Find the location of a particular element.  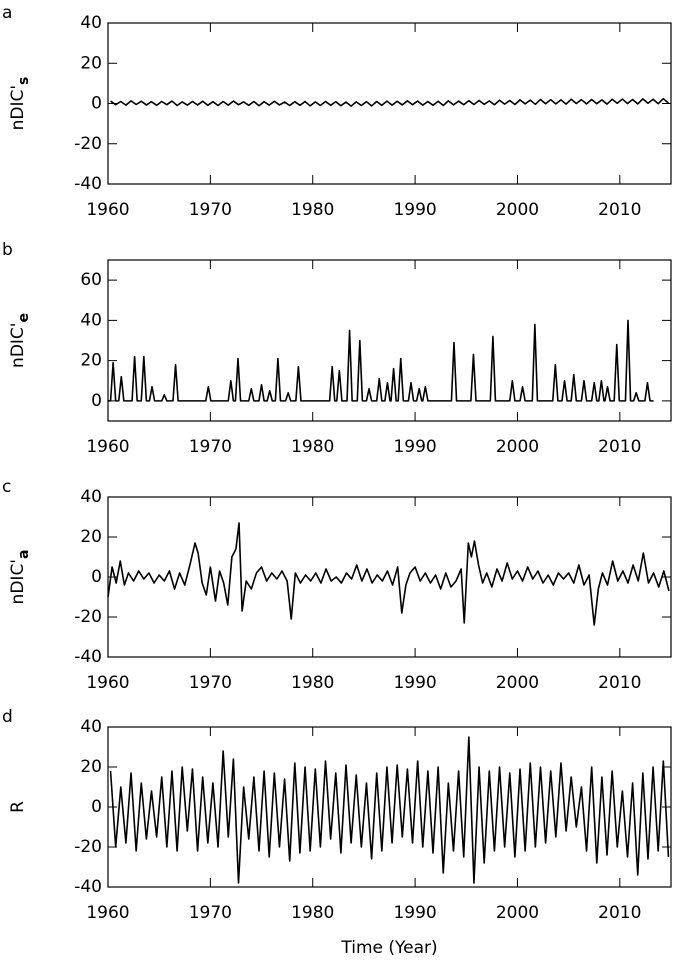

panel-label: c is located at coordinates (6, 487).